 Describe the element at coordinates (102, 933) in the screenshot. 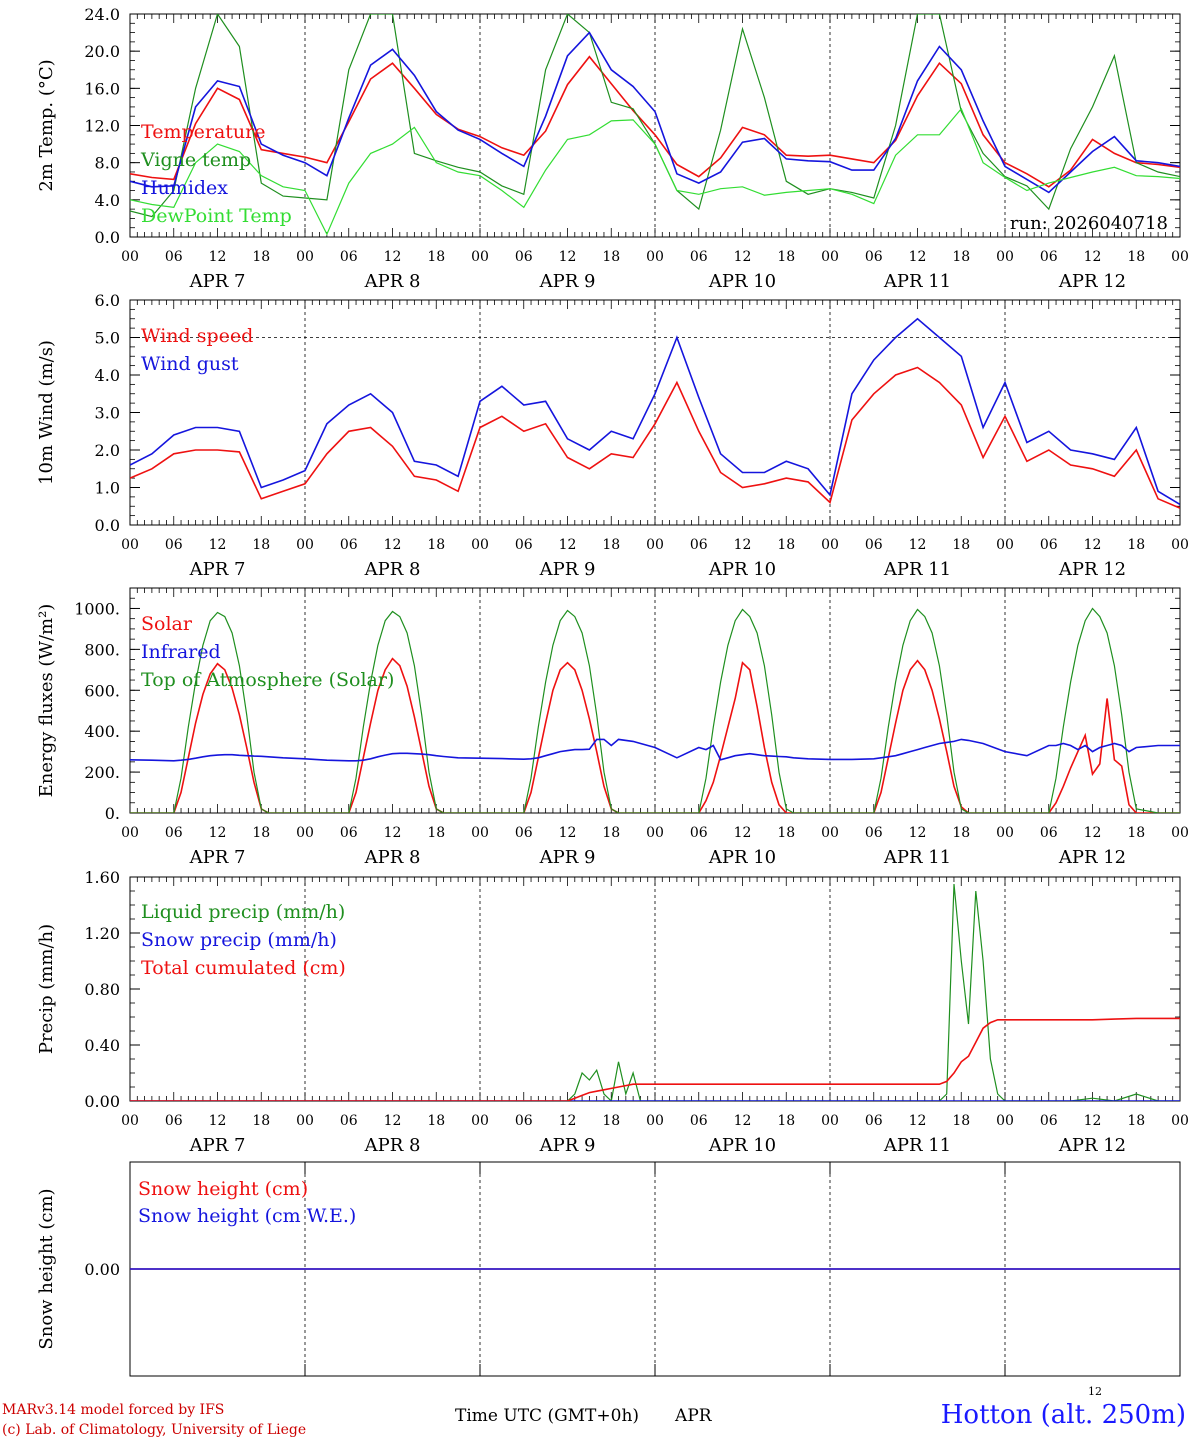

I see `y-tick-label: 1.20` at that location.